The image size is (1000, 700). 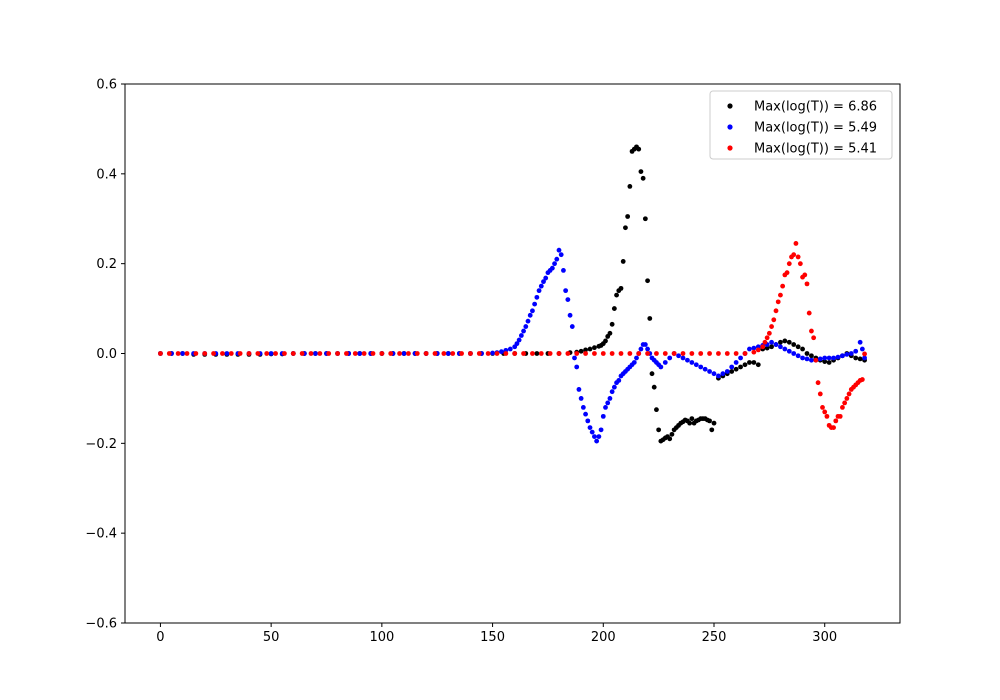 I want to click on legend-marker, so click(x=730, y=148).